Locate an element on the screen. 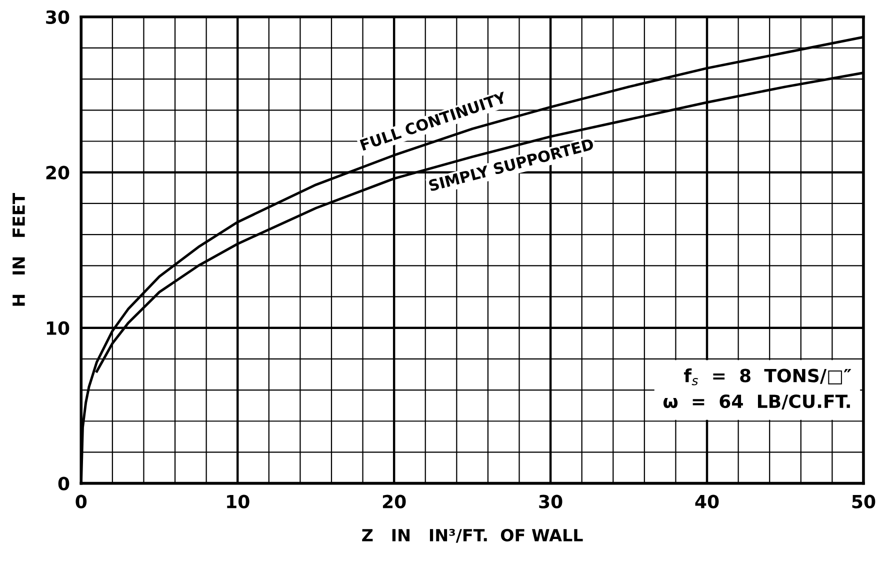 This screenshot has height=562, width=882. x-tick-label: 10 is located at coordinates (238, 501).